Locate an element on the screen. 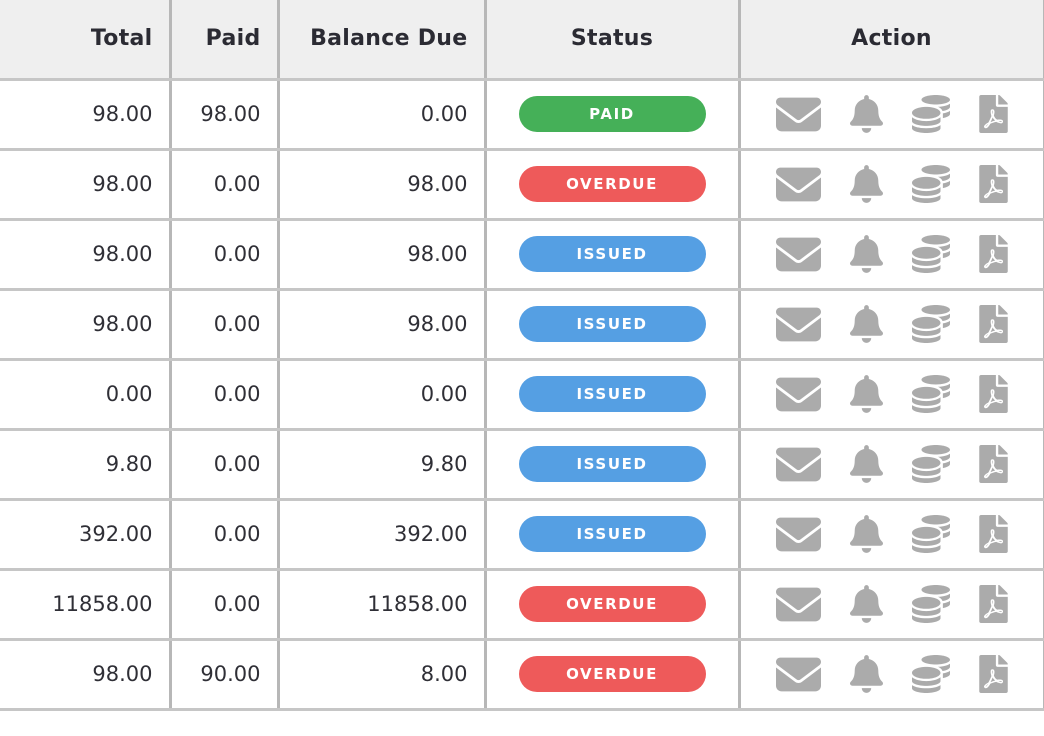  table-row: 11858.00 0.00 11858.00 OVERDUE is located at coordinates (522, 605).